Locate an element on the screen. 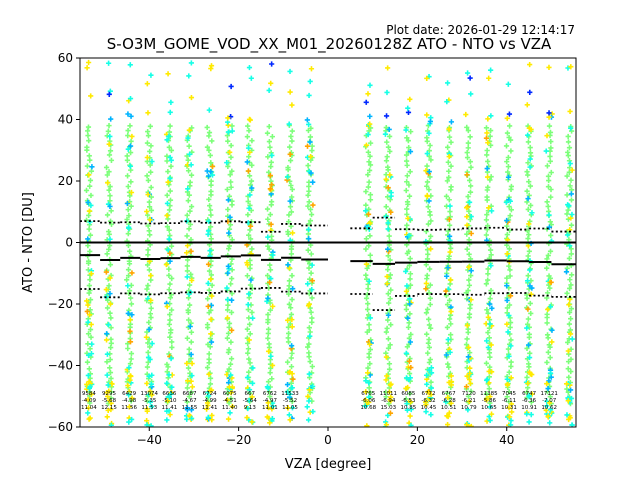  bin-stat-label: -4.97 is located at coordinates (270, 401).